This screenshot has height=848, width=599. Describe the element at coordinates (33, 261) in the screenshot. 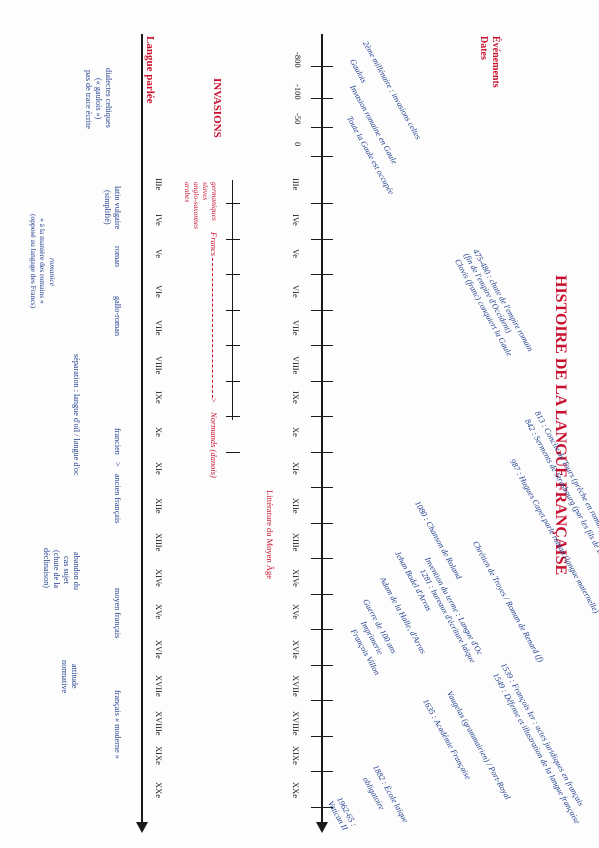

I see `langue-note: (opposé au langage des Francs)` at that location.